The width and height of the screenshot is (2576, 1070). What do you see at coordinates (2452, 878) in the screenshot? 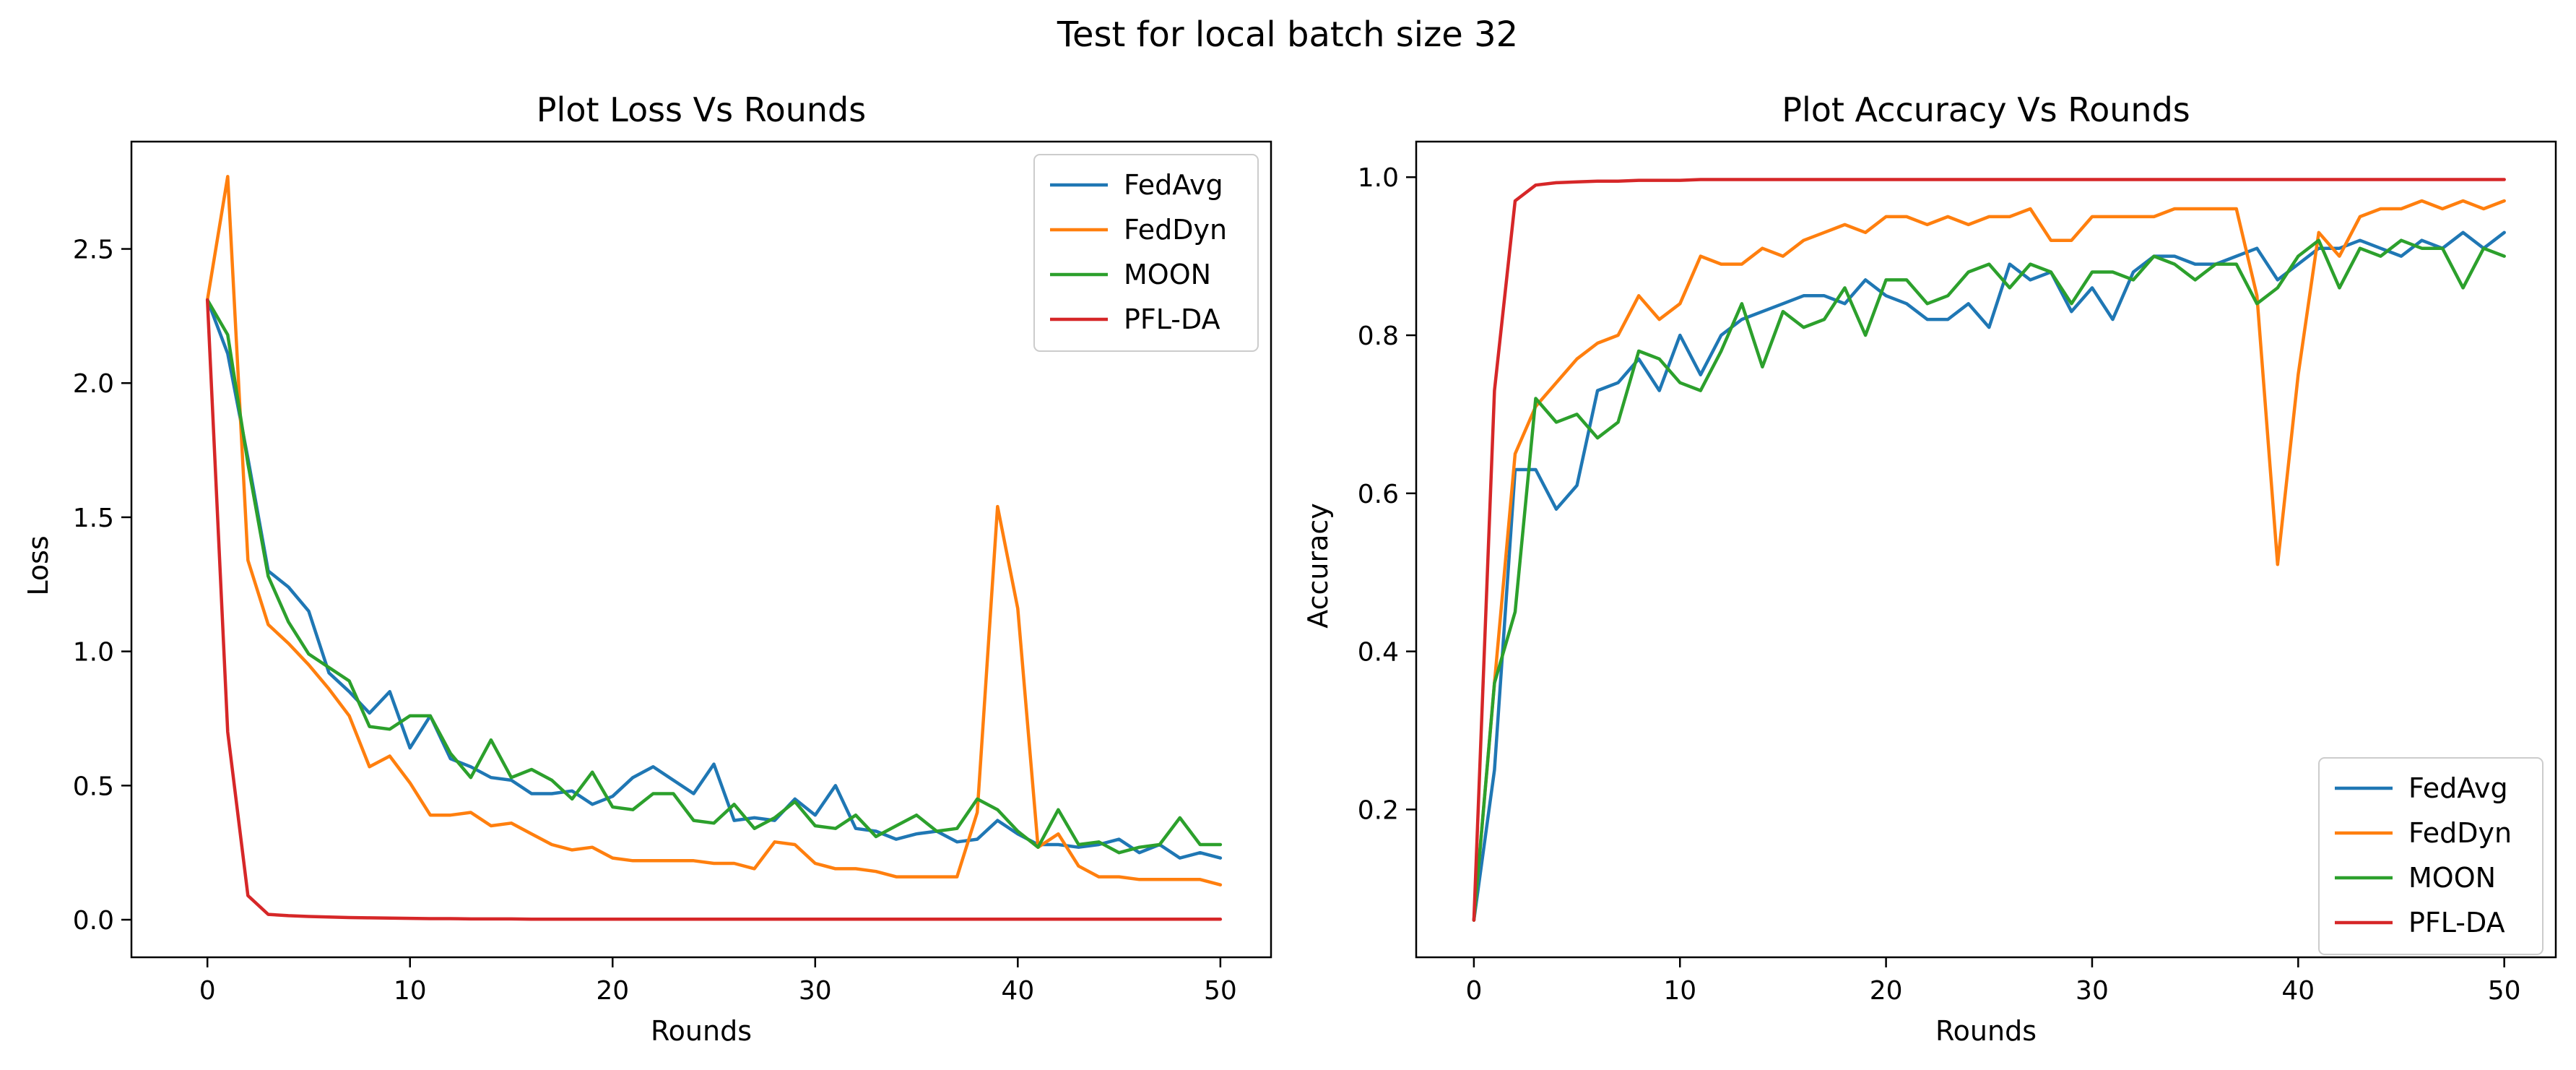
I see `accuracy-legend-label-moon: MOON` at bounding box center [2452, 878].